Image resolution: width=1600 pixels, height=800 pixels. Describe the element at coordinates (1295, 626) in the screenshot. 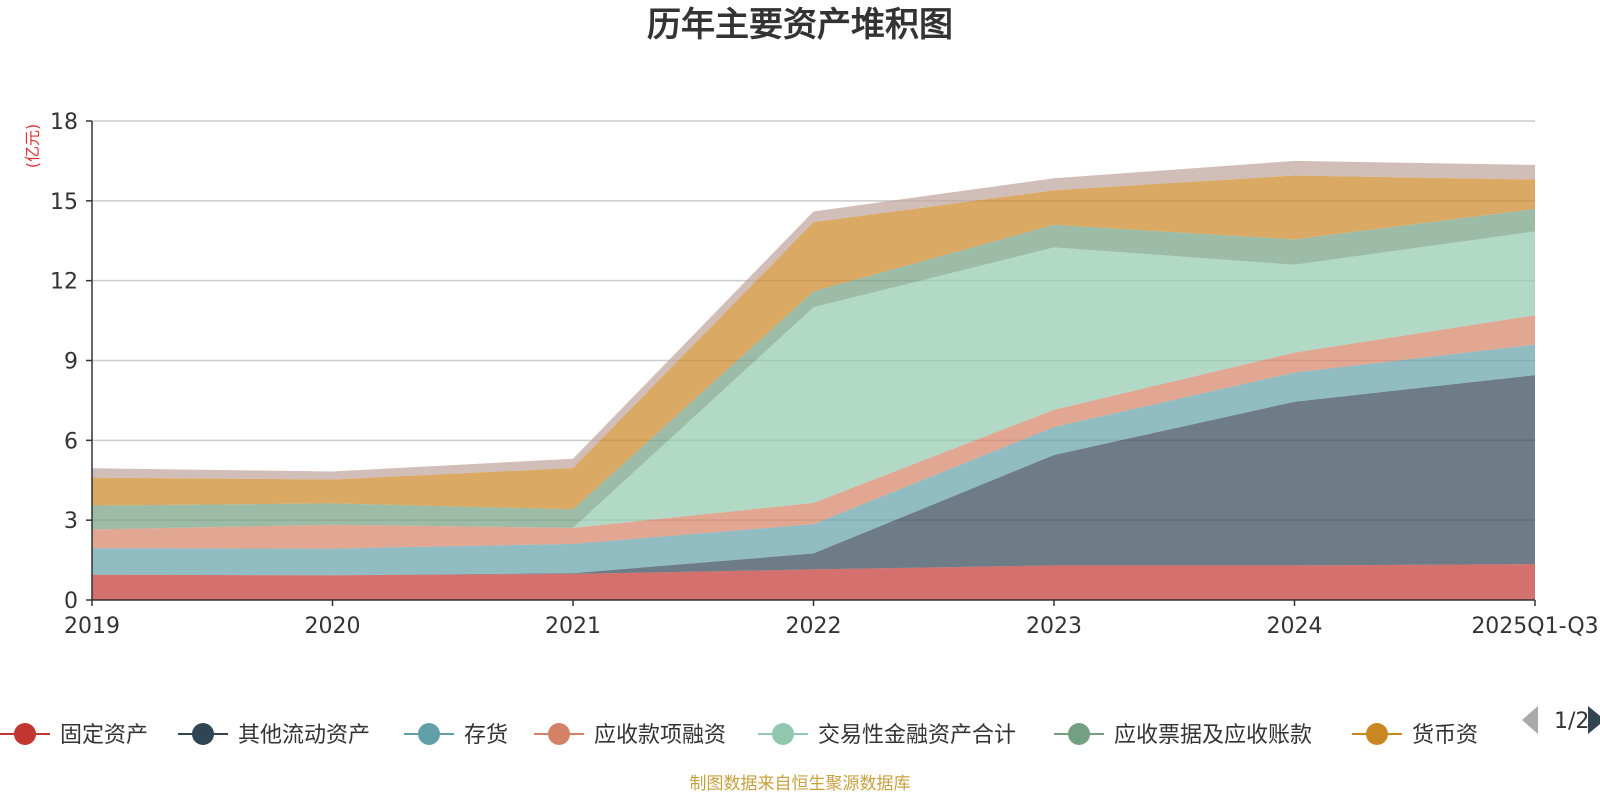

I see `x-tick-label: 2024` at that location.